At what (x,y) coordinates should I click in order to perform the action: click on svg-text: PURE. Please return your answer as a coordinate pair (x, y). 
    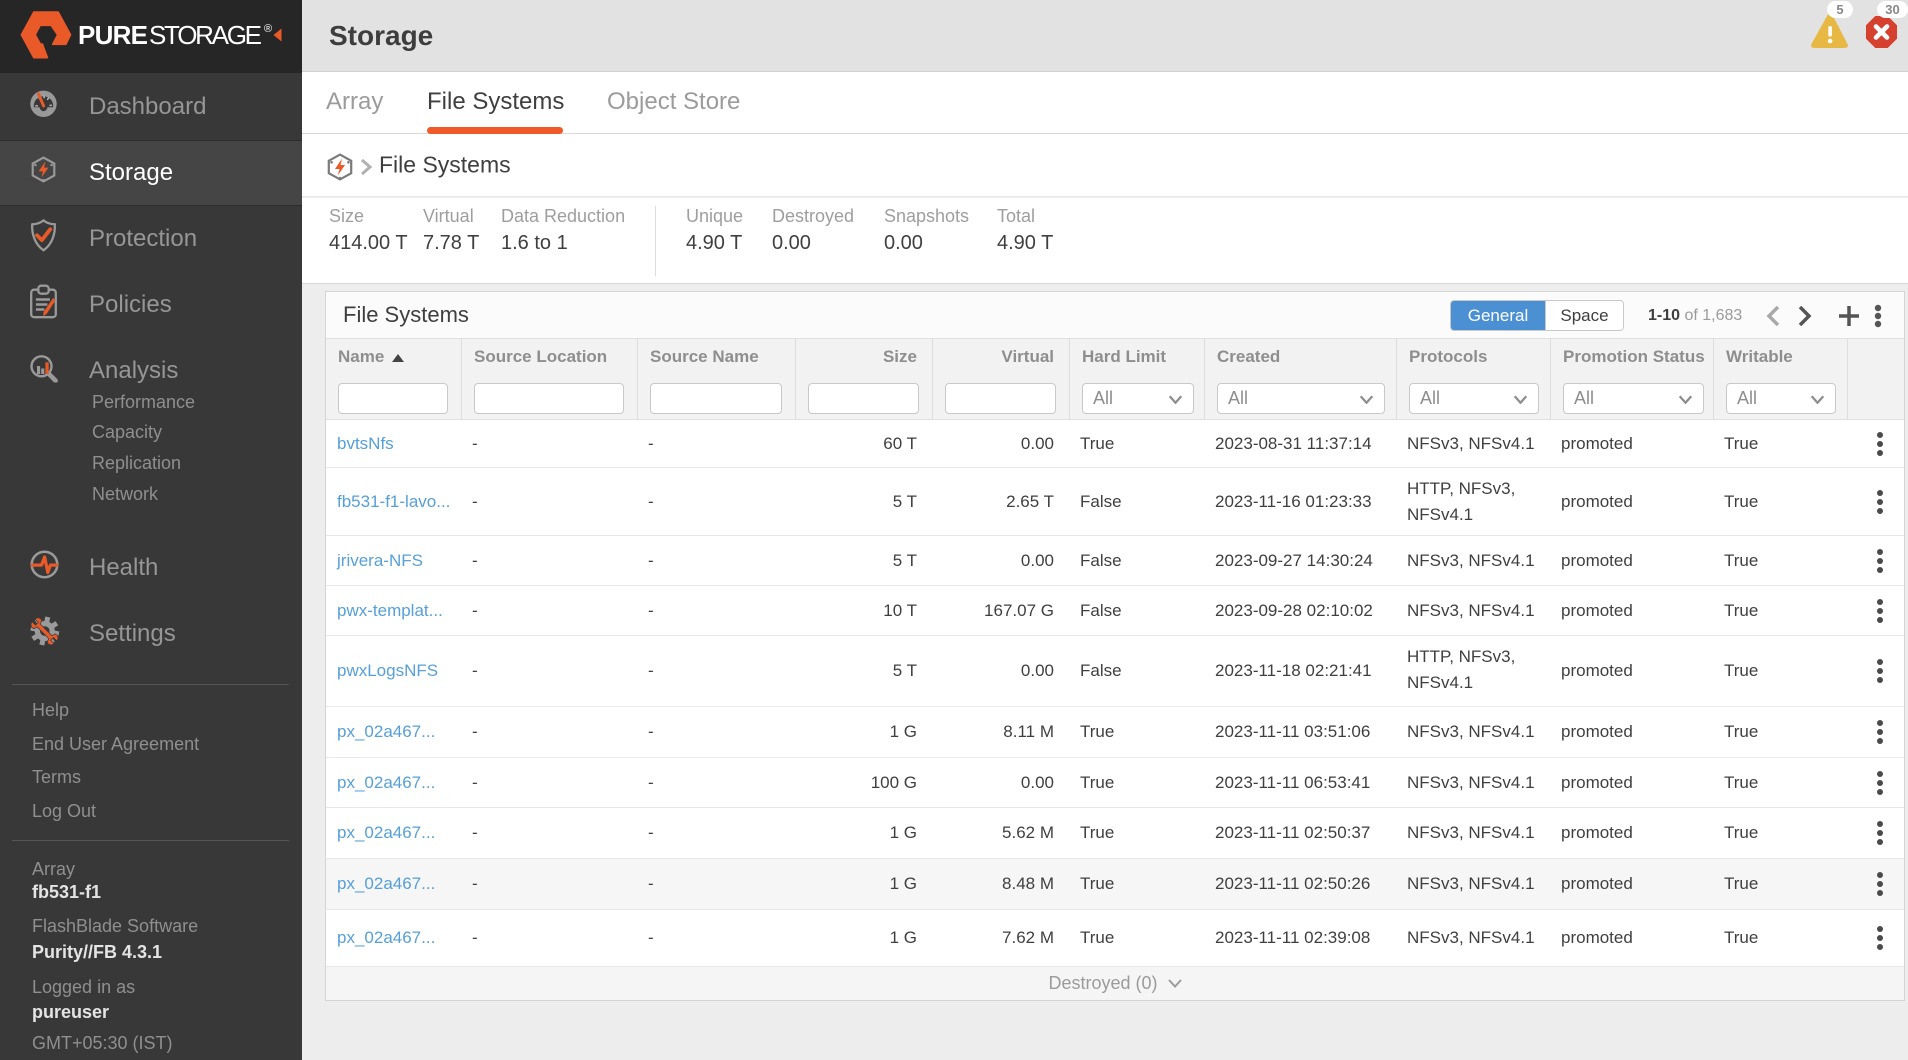
    Looking at the image, I should click on (113, 35).